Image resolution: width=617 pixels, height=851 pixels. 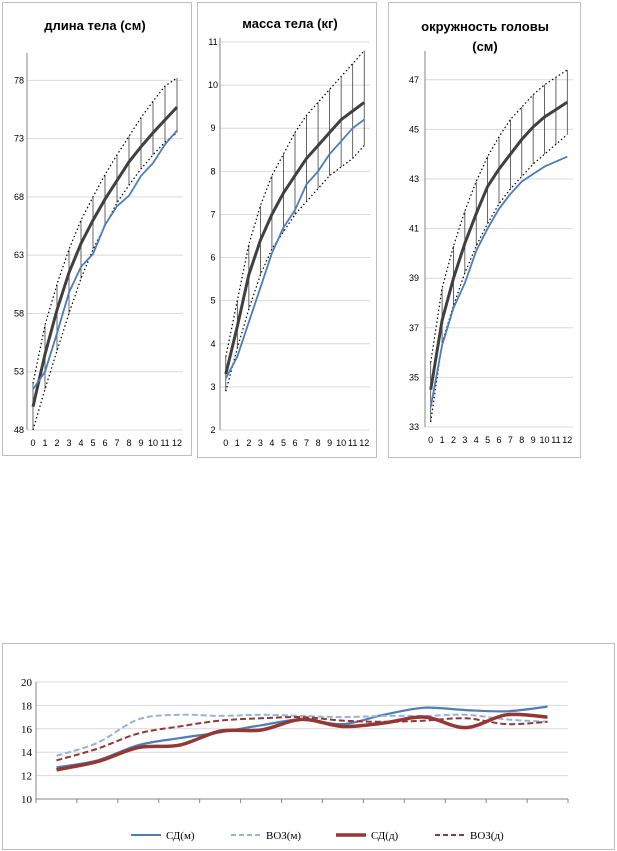 I want to click on y-tick-label: 16, so click(x=27, y=730).